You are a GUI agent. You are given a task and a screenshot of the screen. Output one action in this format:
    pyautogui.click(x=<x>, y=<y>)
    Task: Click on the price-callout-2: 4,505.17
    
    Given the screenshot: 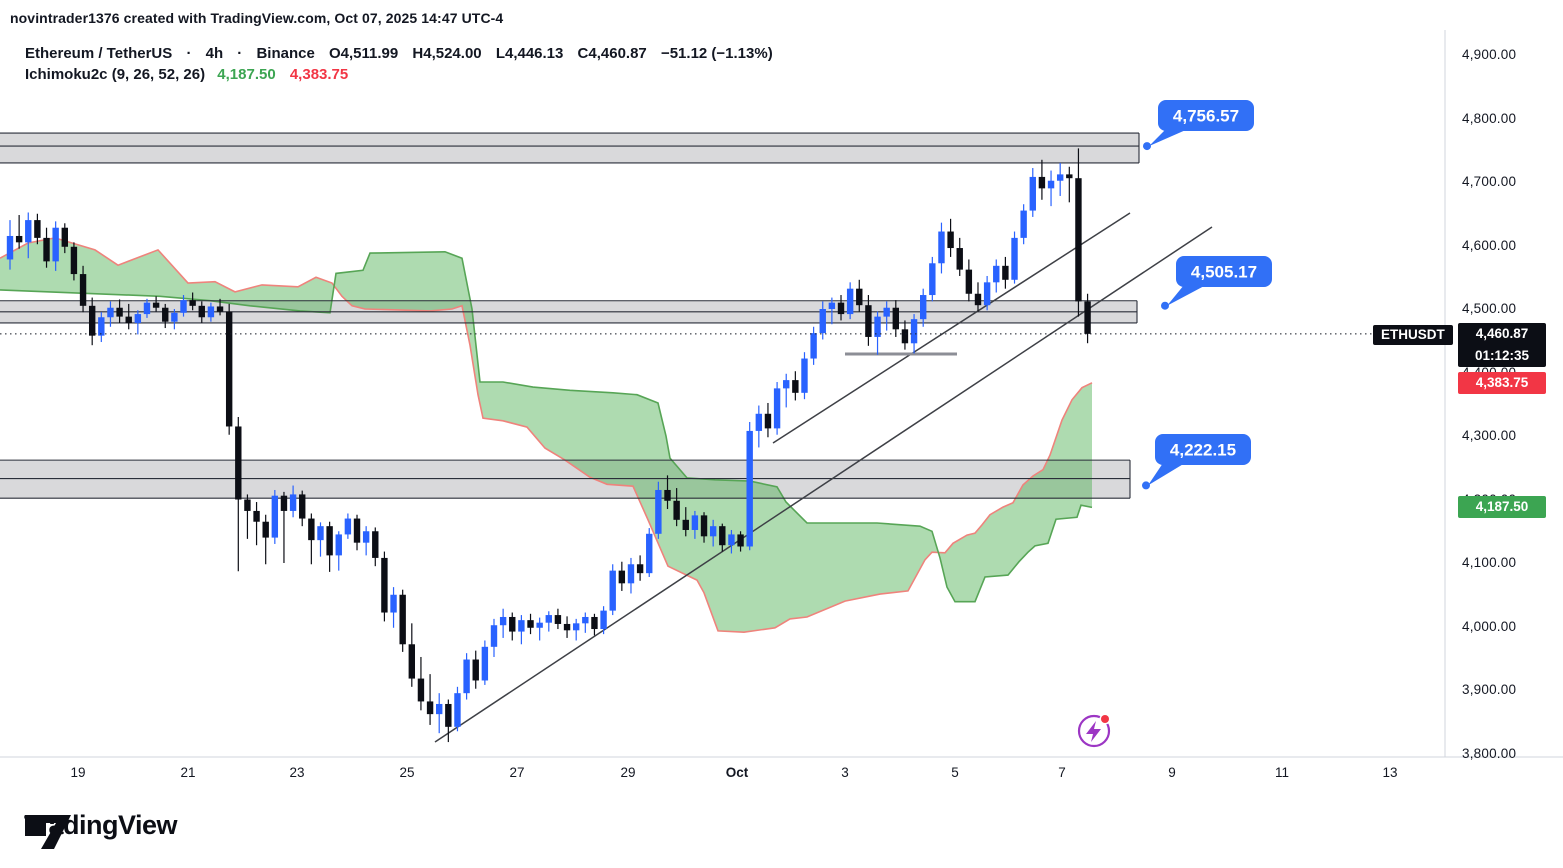 What is the action you would take?
    pyautogui.click(x=1216, y=283)
    